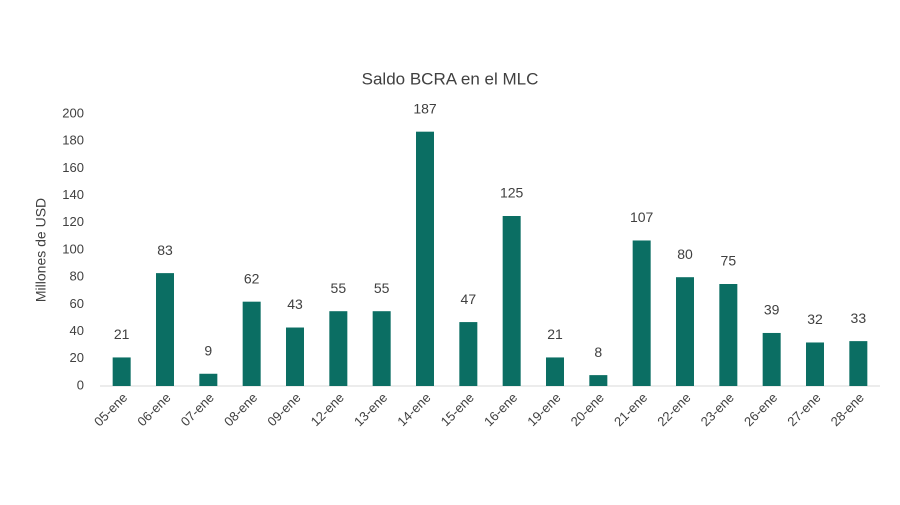  Describe the element at coordinates (165, 250) in the screenshot. I see `data-label: 83` at that location.